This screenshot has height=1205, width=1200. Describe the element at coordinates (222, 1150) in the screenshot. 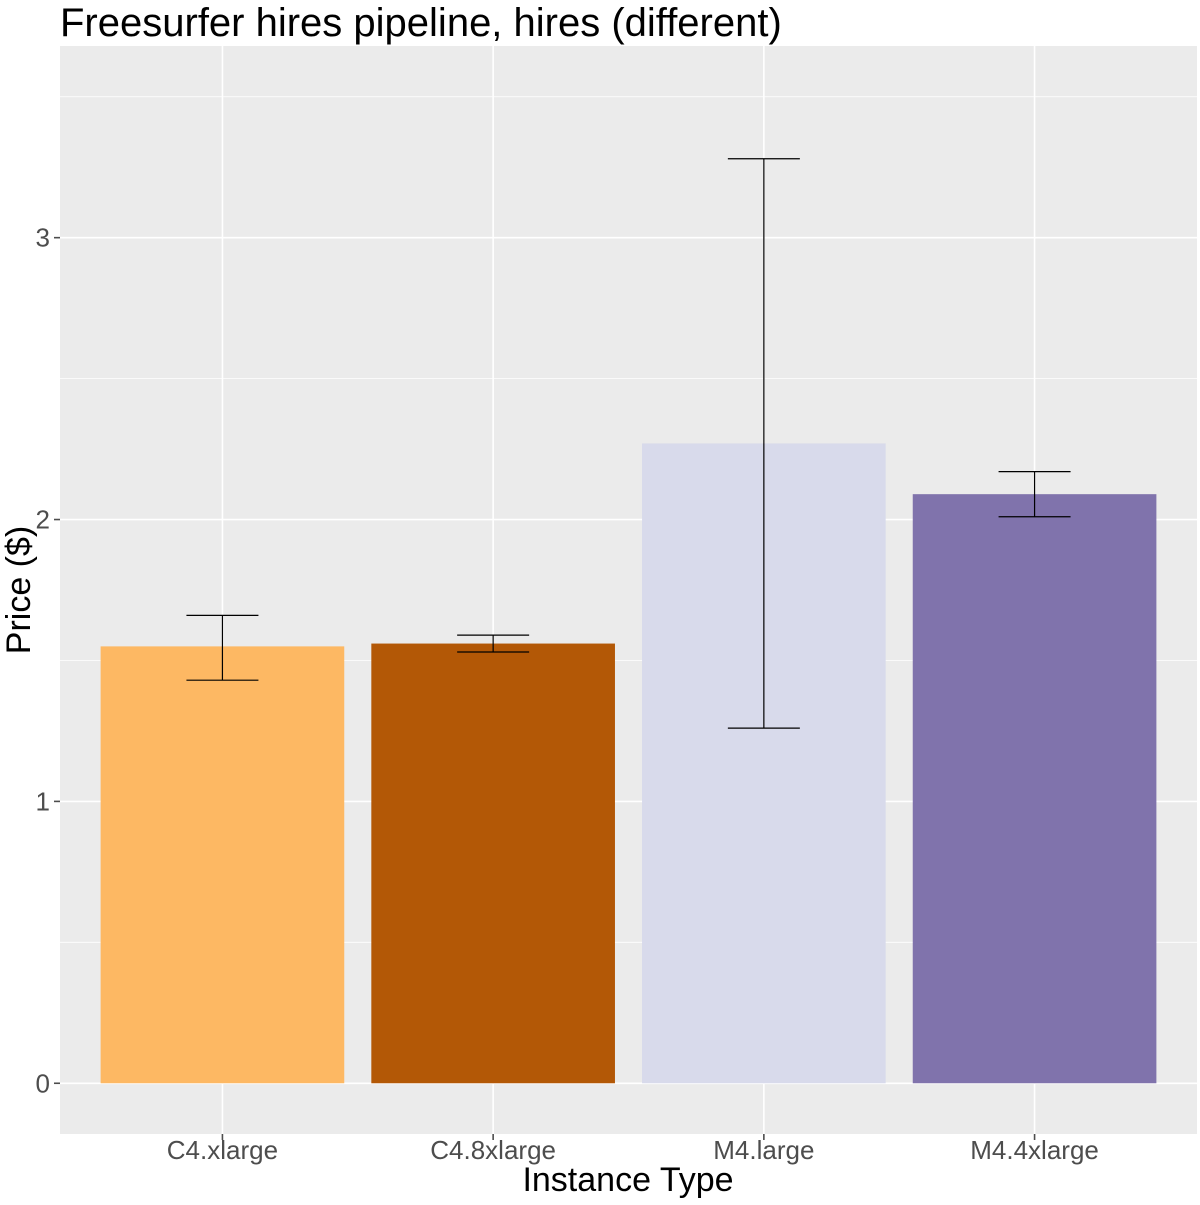

I see `x-tick-label: C4.xlarge` at that location.